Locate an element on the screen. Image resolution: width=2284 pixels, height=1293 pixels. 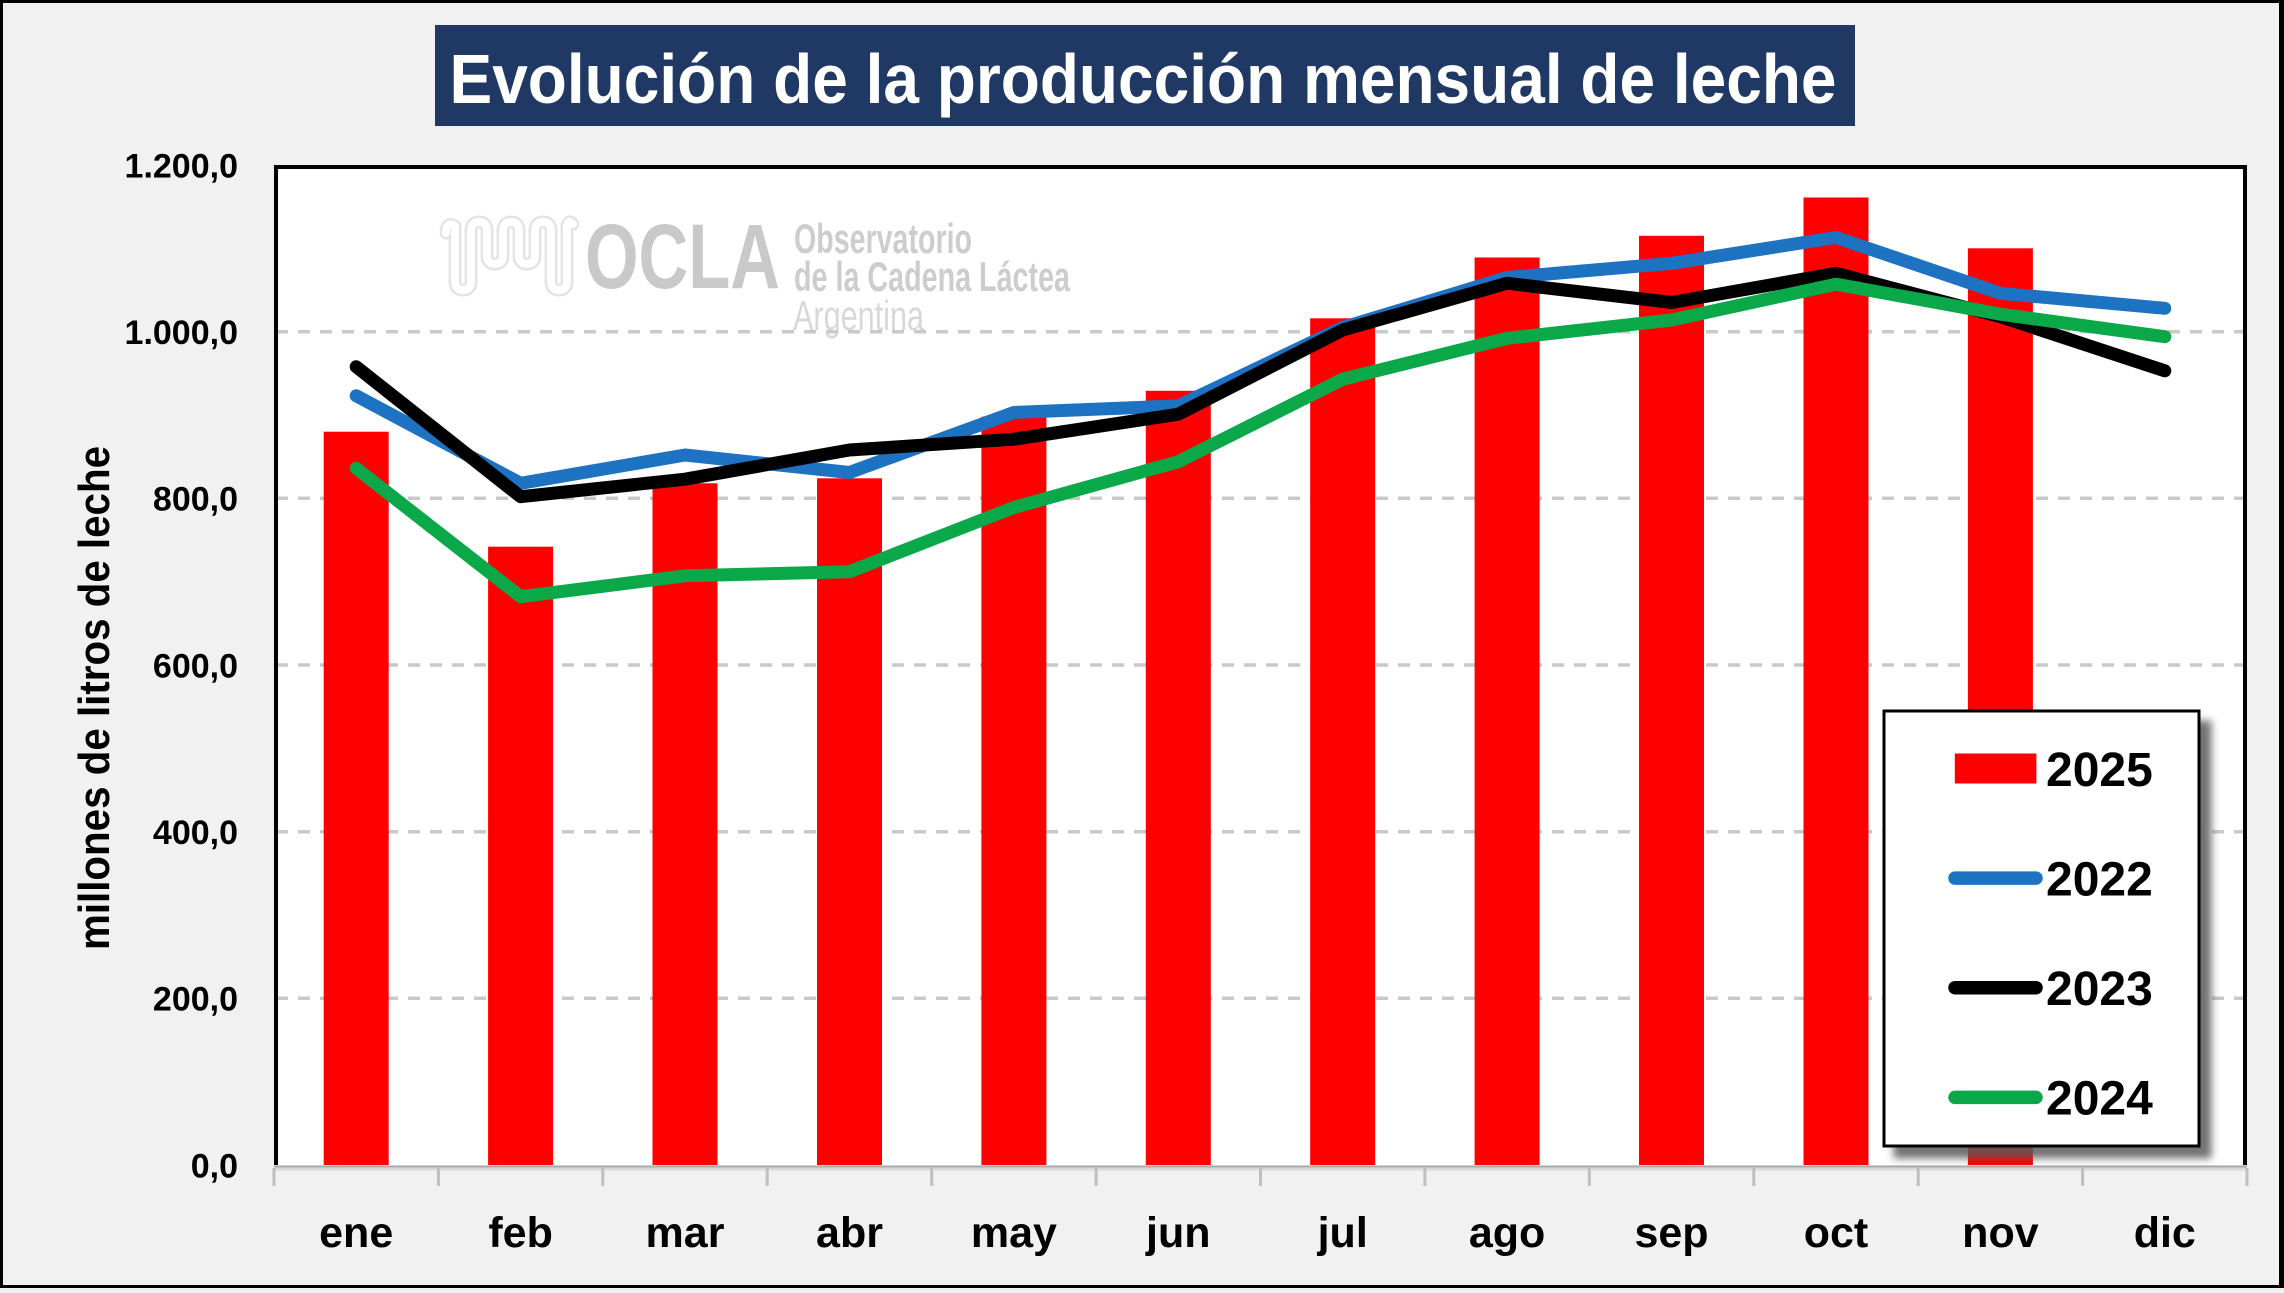
svg-text: dic is located at coordinates (2165, 1233).